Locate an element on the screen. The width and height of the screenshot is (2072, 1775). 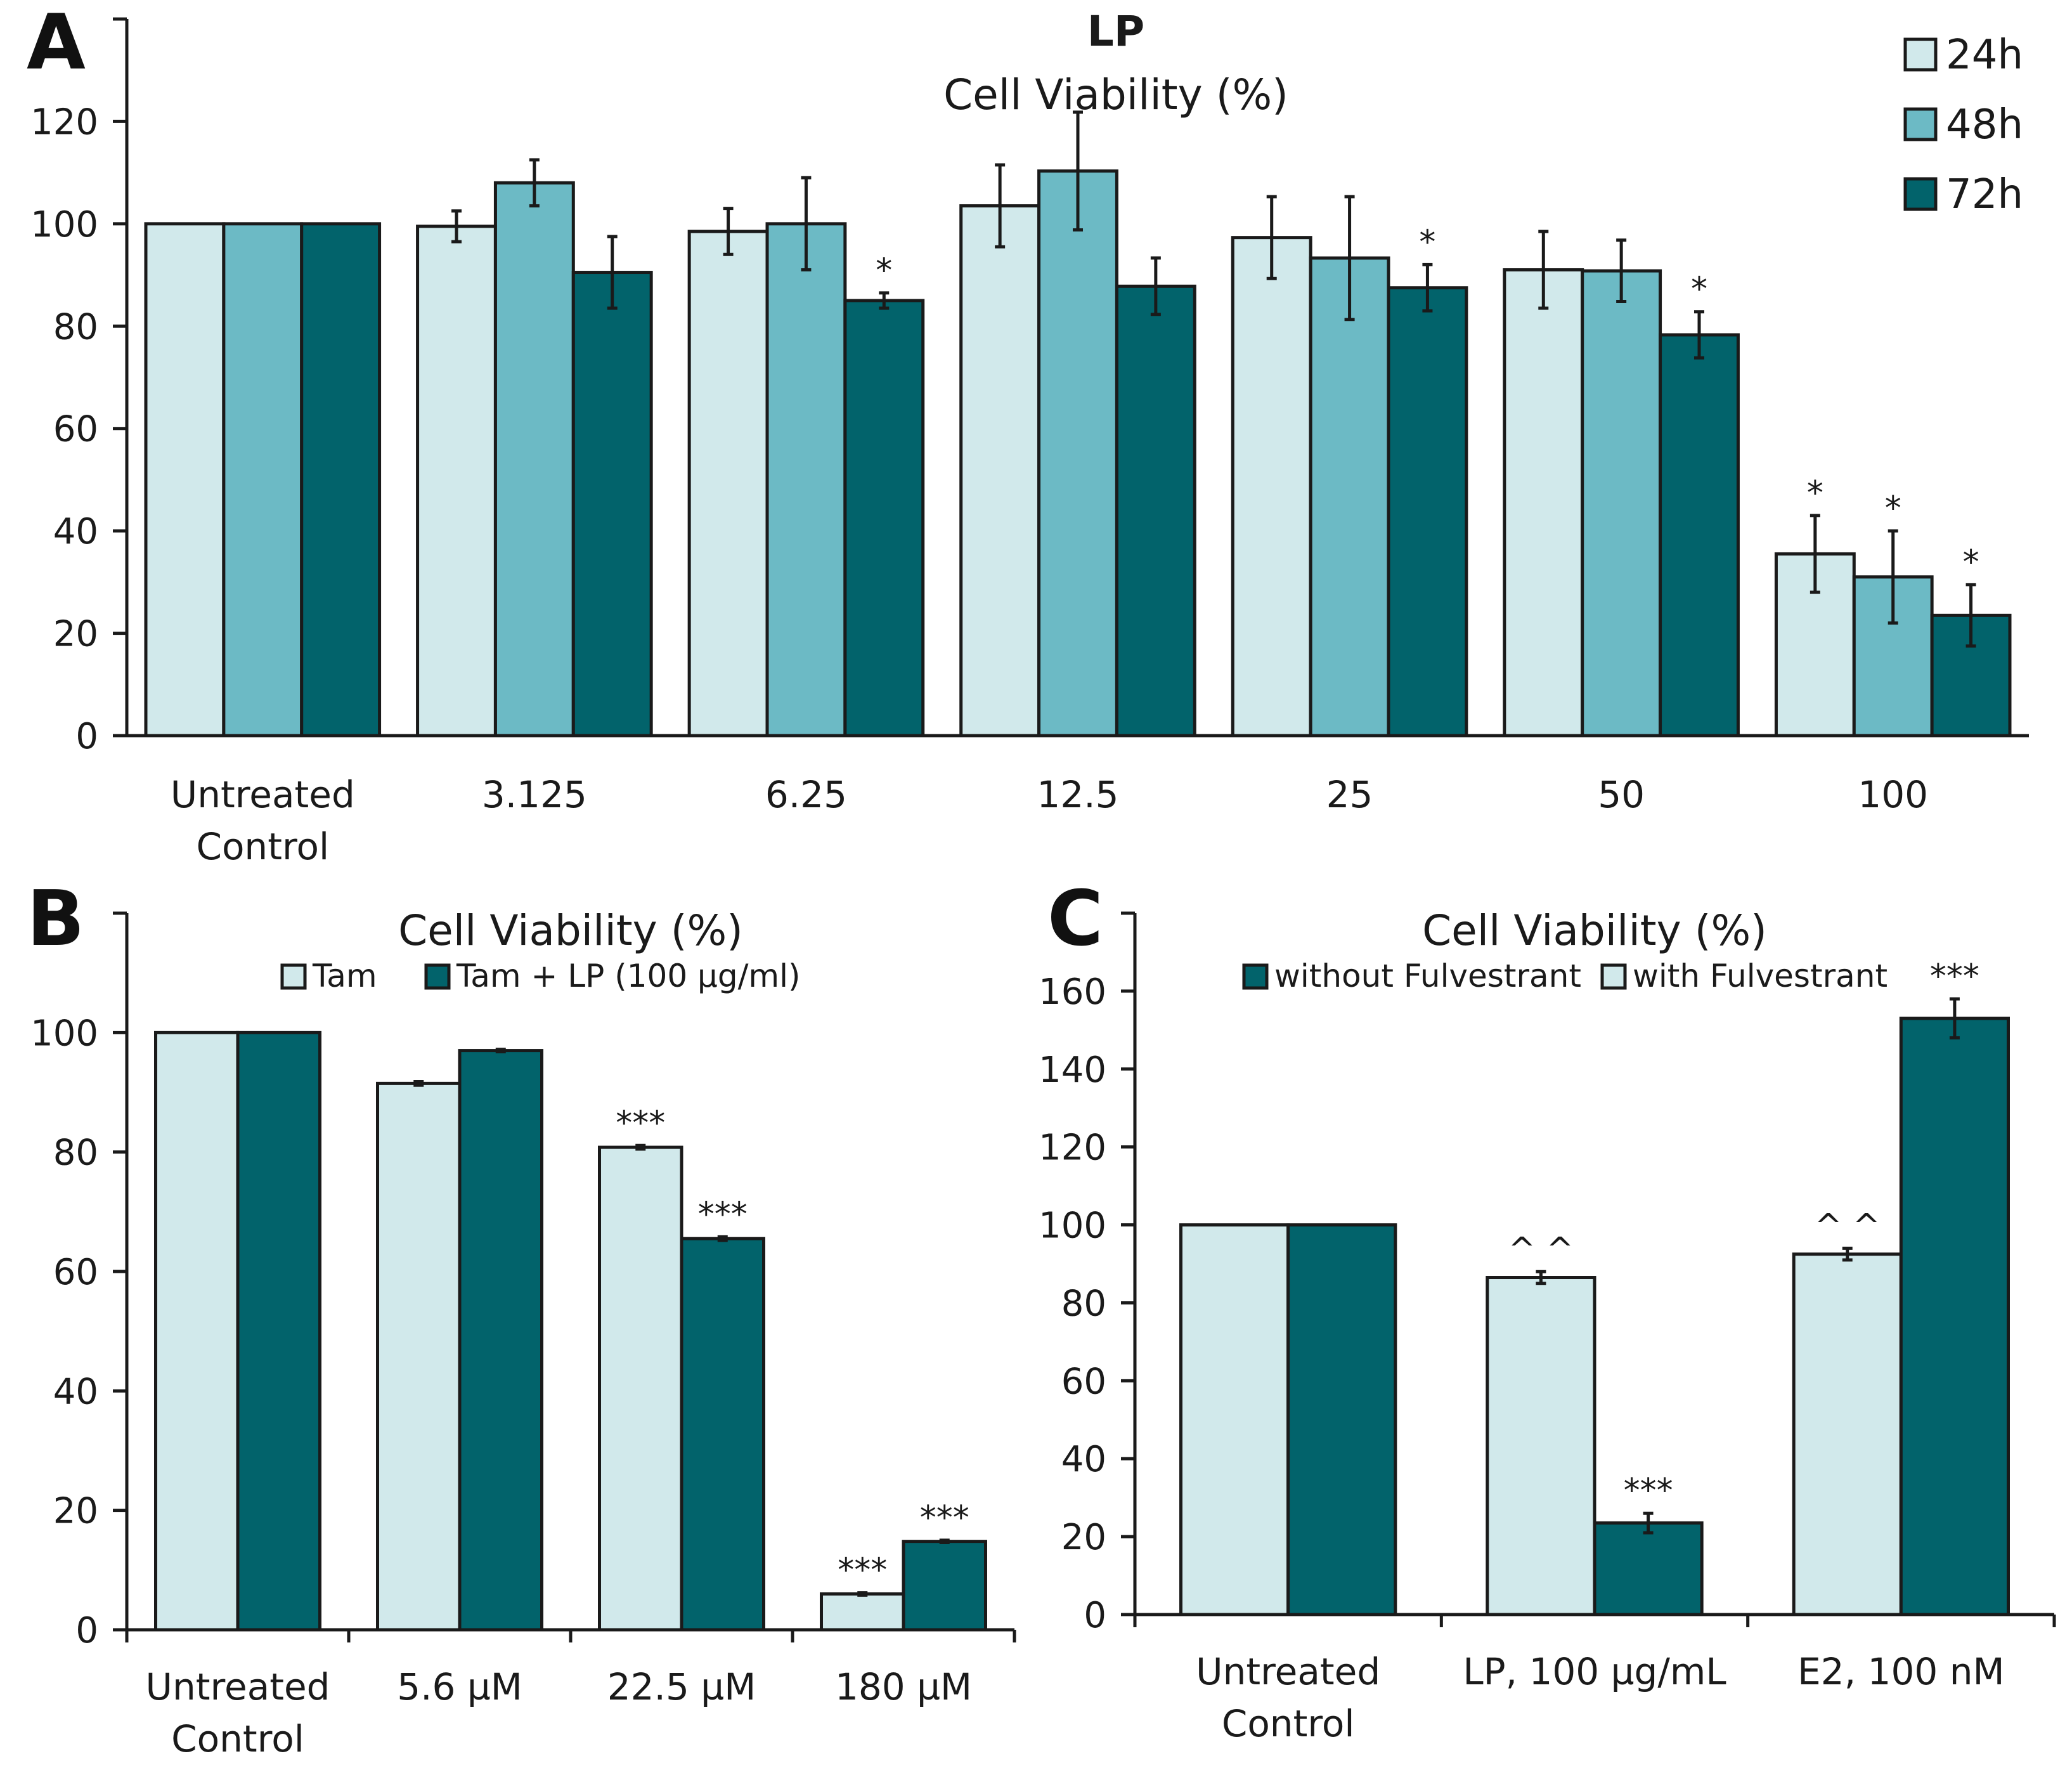
legend-label: without Fulvestrant is located at coordinates (1427, 976).